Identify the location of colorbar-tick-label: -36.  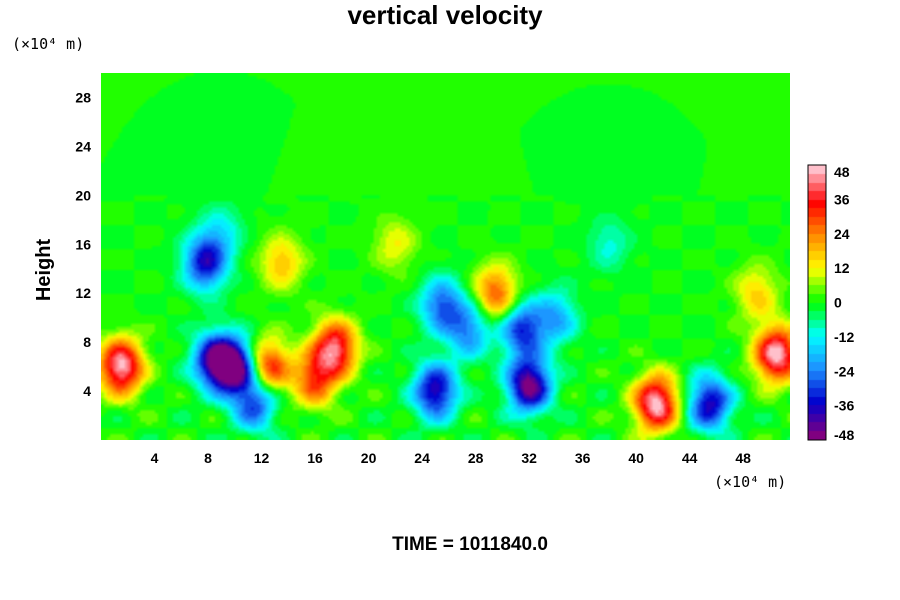
(844, 406).